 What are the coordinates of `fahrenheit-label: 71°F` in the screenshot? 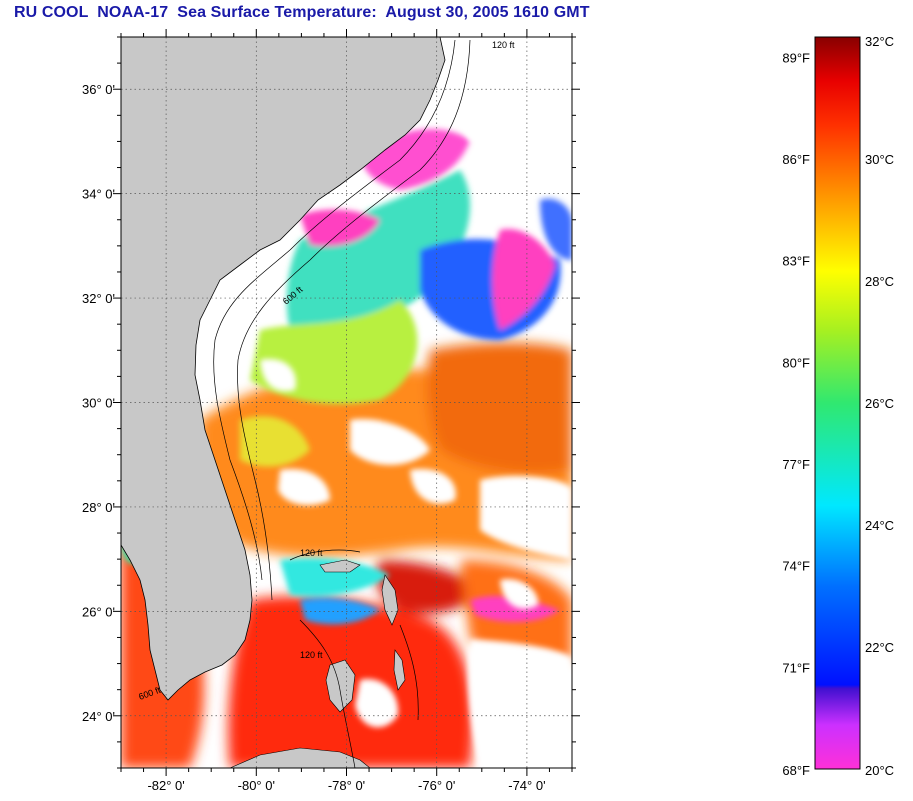 It's located at (796, 667).